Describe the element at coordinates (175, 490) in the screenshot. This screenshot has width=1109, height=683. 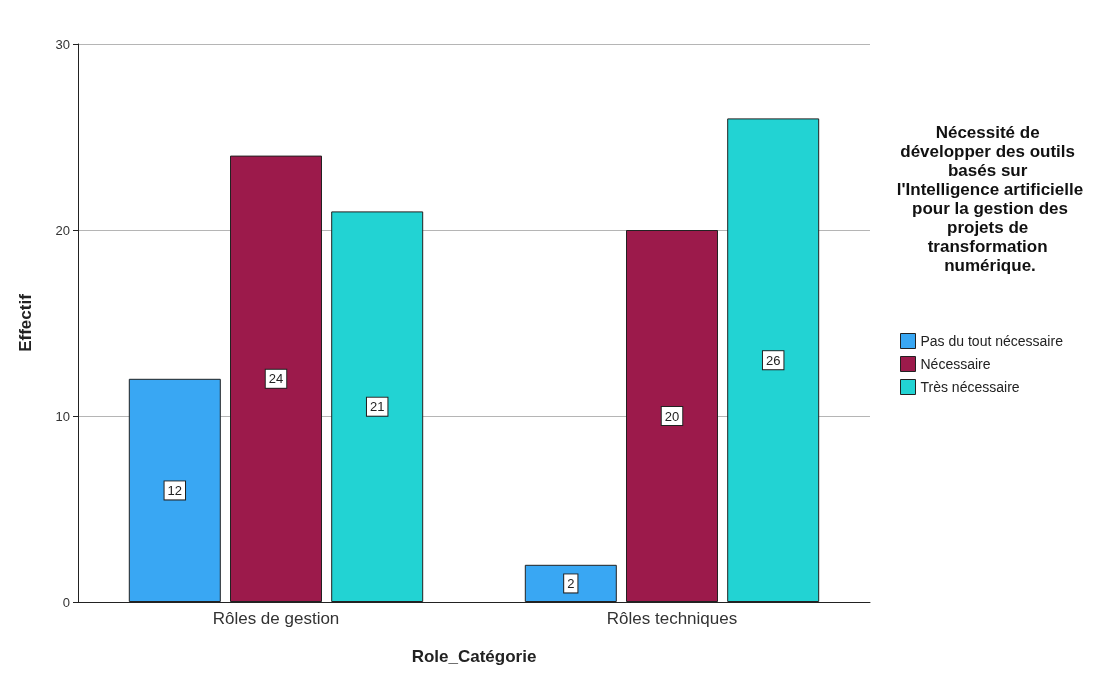
I see `data-label: 12` at that location.